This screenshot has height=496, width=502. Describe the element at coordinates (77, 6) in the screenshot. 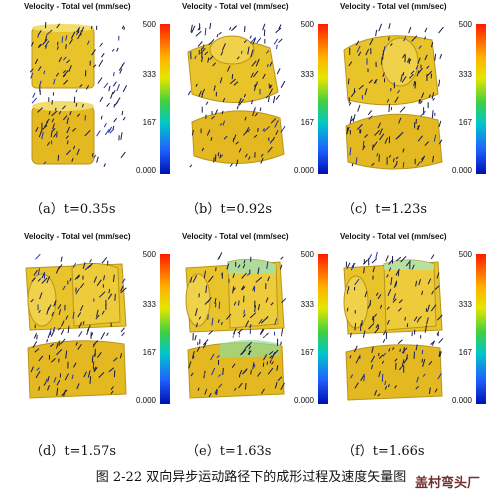

I see `panel-title: Velocity - Total vel (mm/sec)` at that location.